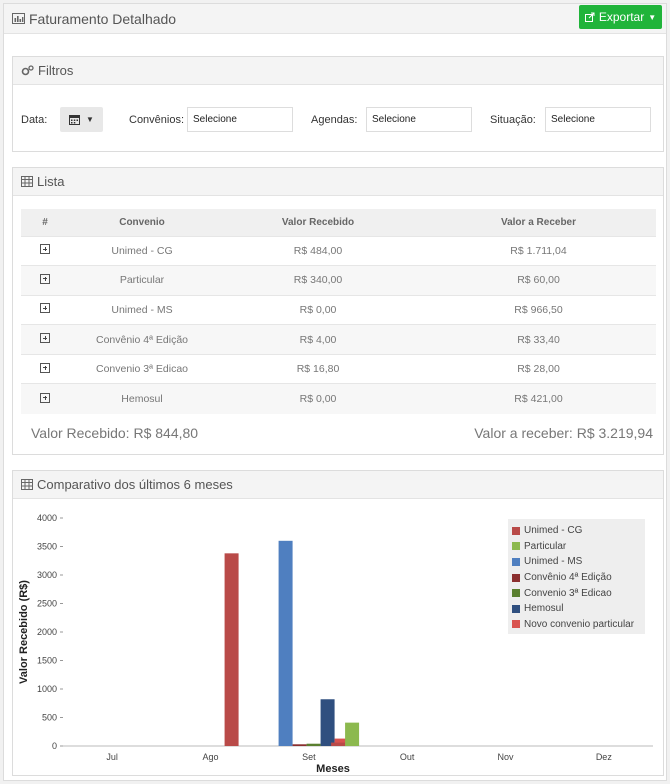  What do you see at coordinates (338, 71) in the screenshot?
I see `filters-header: Filtros` at bounding box center [338, 71].